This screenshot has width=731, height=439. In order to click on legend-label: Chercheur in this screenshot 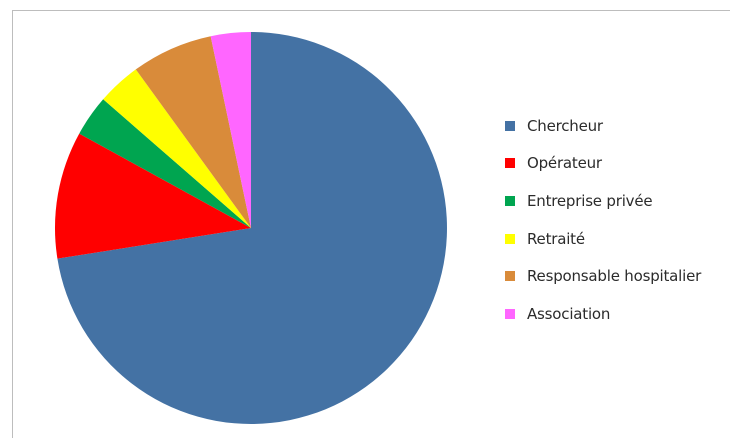, I will do `click(565, 125)`.